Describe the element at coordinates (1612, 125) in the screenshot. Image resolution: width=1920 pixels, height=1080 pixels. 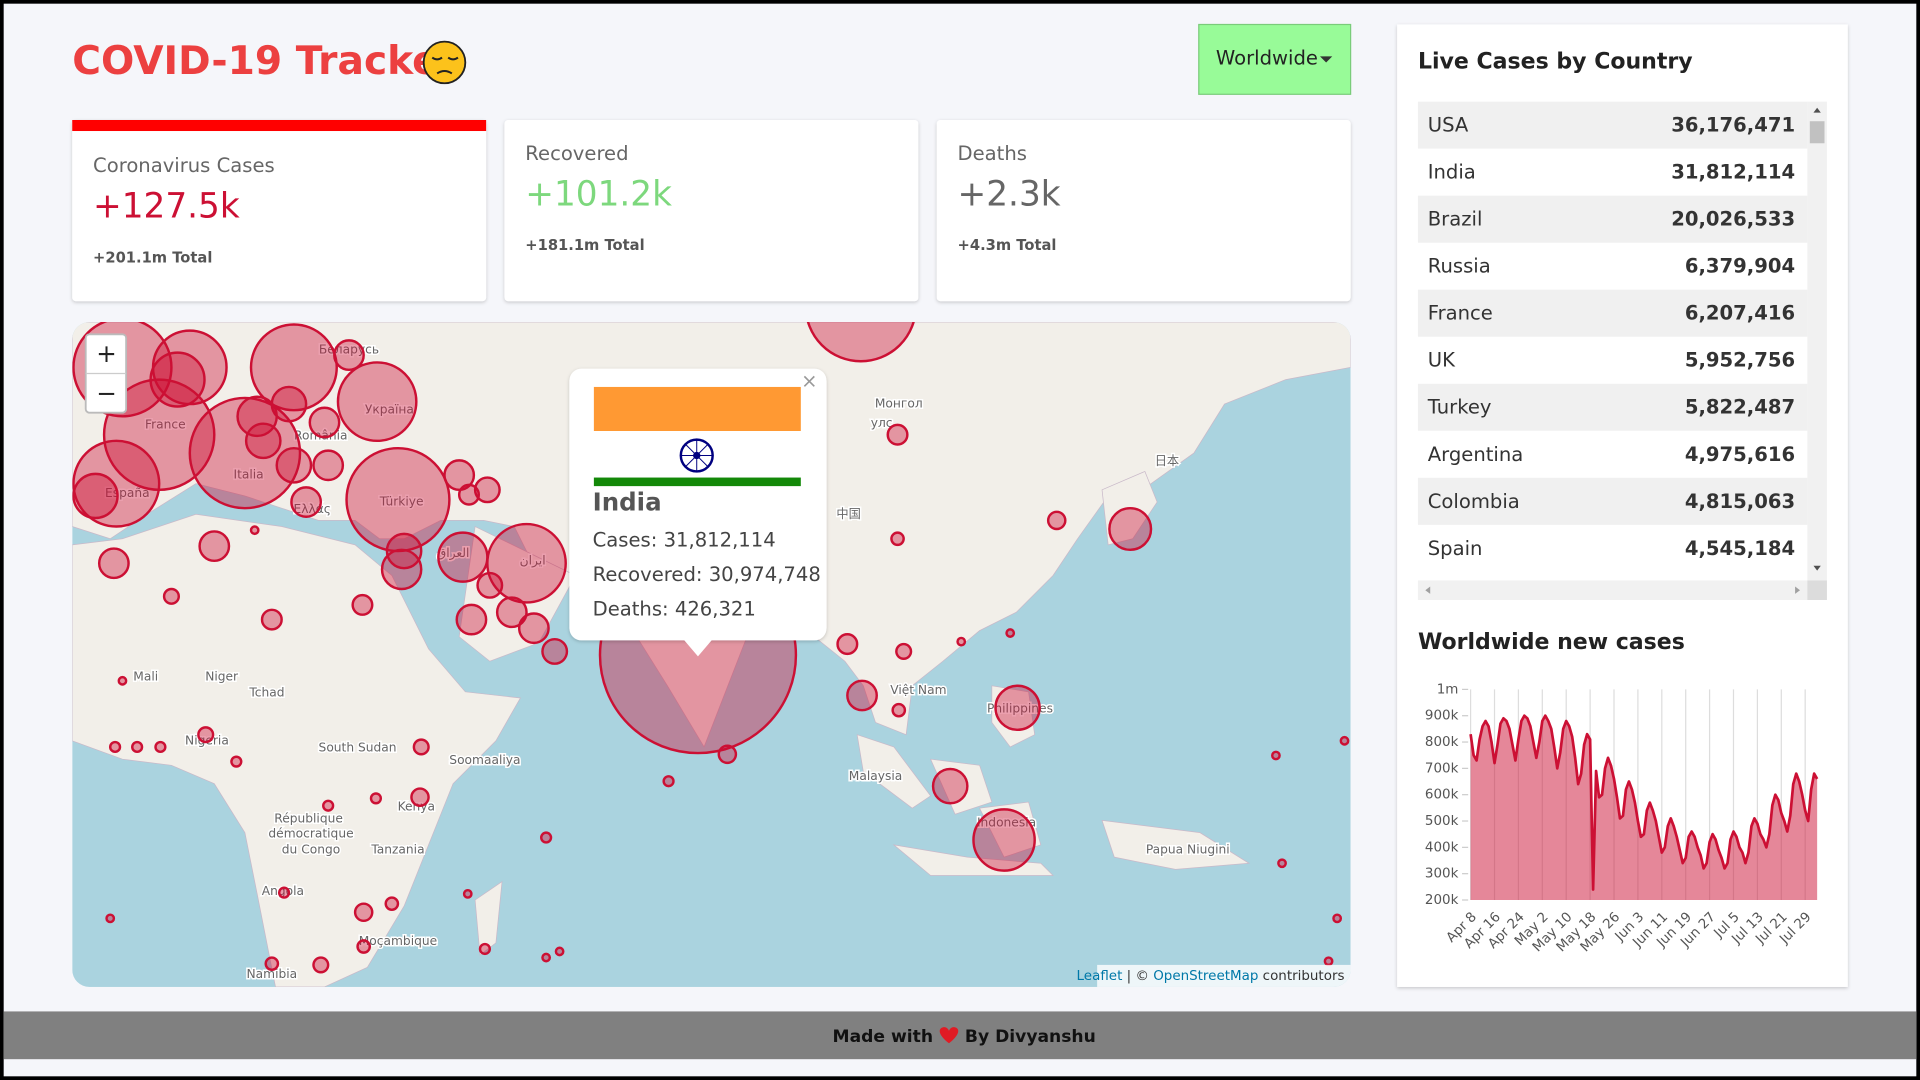
I see `table-row: USA 36,176,471` at that location.